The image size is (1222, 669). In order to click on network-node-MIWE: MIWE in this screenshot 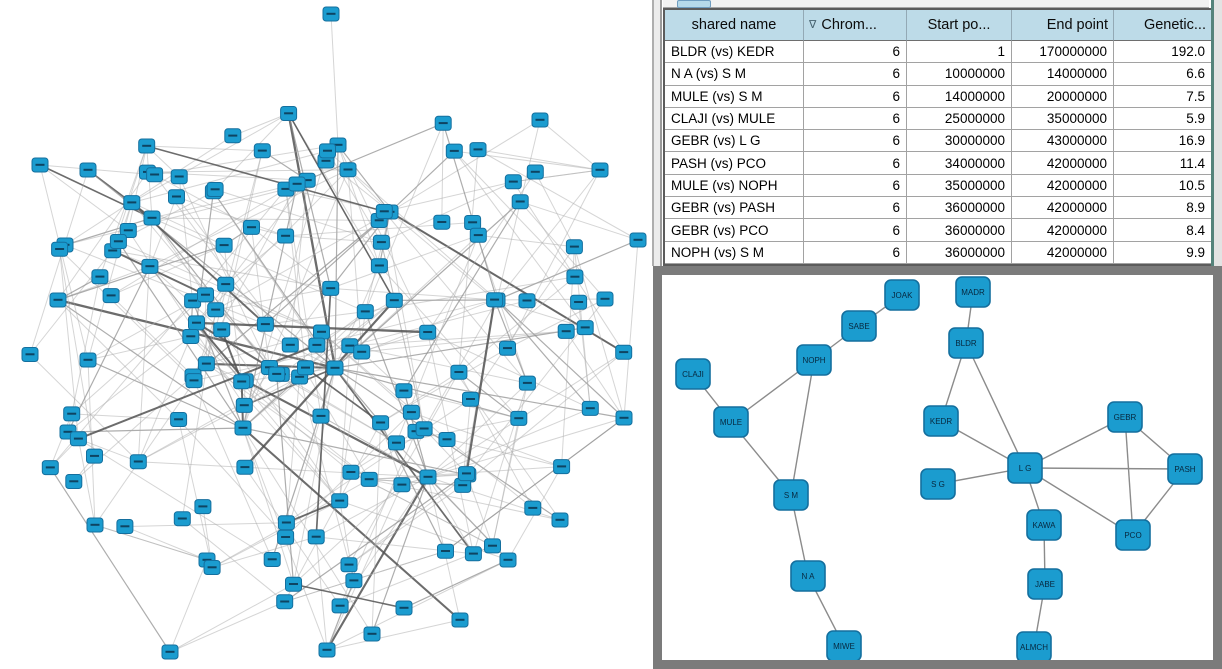, I will do `click(844, 645)`.